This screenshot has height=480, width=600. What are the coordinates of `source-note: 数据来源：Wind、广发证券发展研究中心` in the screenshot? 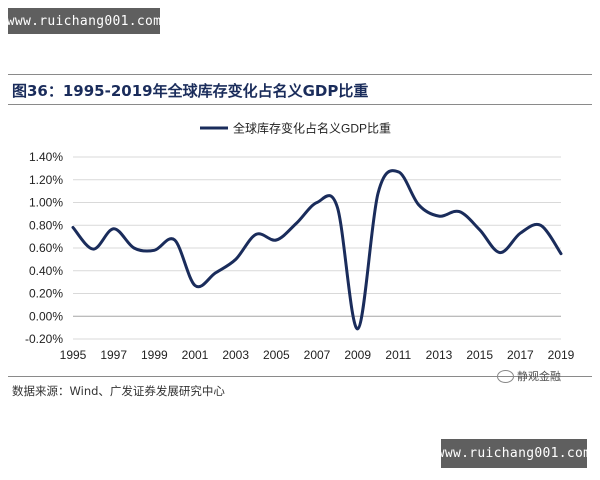 It's located at (118, 391).